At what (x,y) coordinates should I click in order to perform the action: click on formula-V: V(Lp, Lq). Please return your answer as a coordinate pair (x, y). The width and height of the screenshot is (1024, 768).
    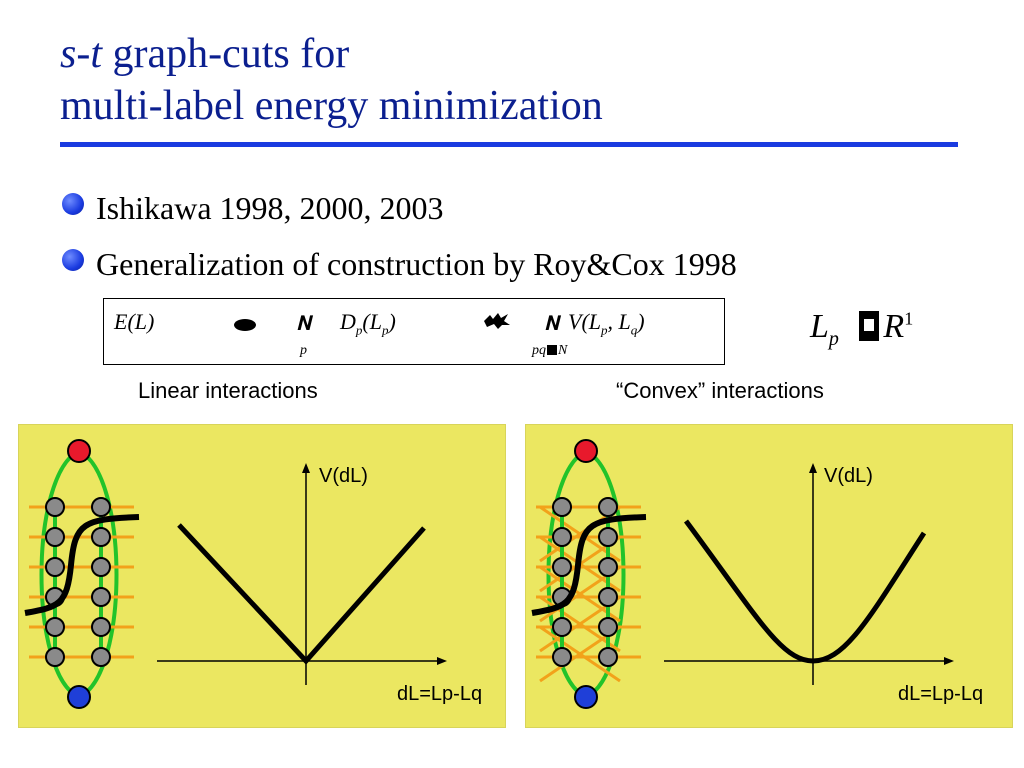
    Looking at the image, I should click on (606, 323).